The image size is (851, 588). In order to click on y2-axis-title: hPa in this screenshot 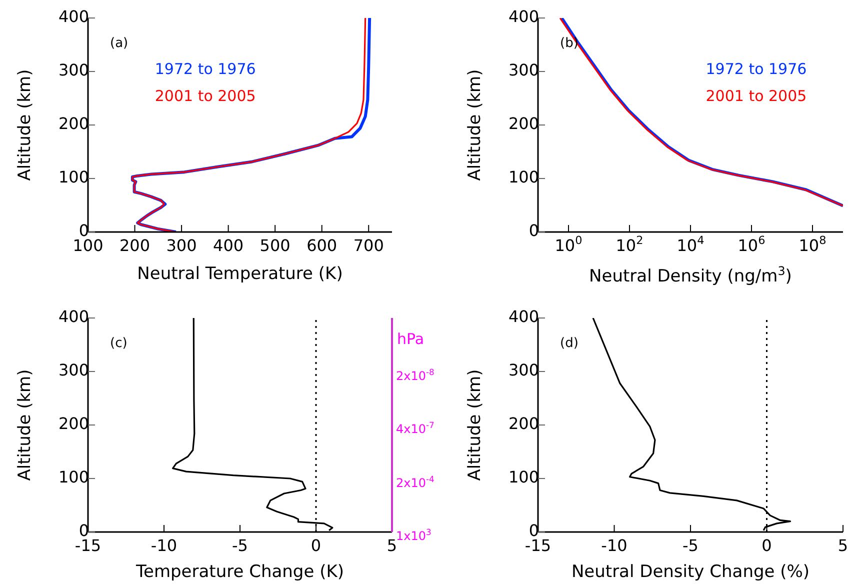, I will do `click(410, 339)`.